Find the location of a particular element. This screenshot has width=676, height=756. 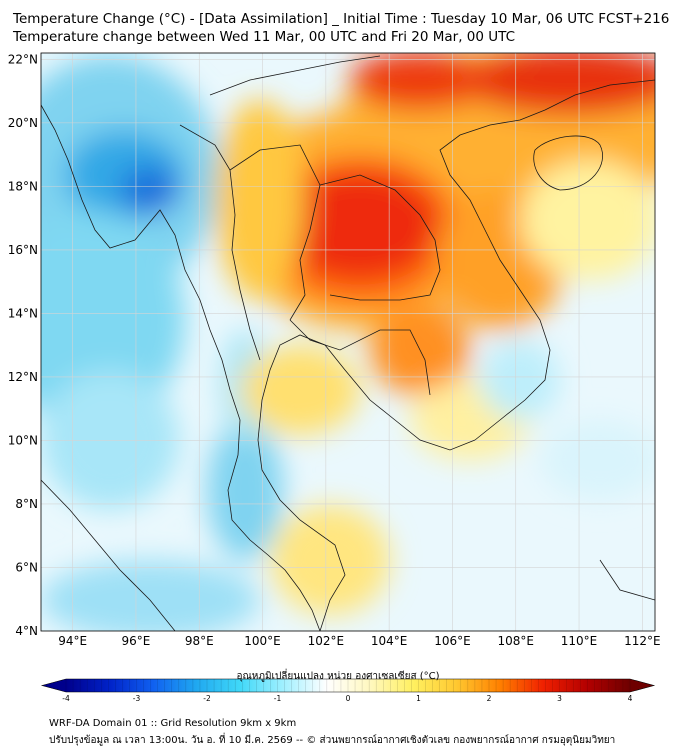

lat-label: 10°N is located at coordinates (23, 440).